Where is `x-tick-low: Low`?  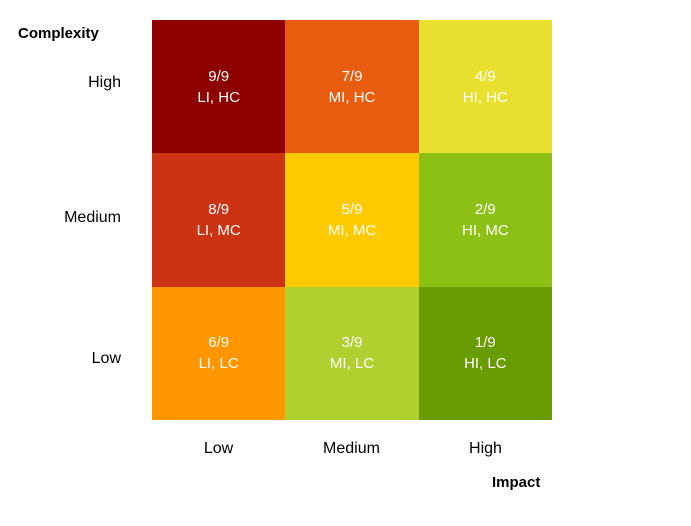
x-tick-low: Low is located at coordinates (218, 448).